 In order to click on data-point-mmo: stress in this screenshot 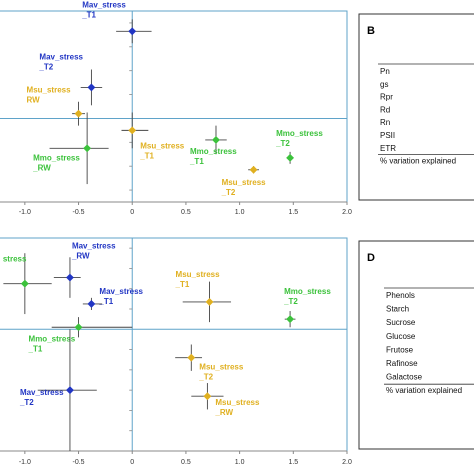, I will do `click(27, 284)`.